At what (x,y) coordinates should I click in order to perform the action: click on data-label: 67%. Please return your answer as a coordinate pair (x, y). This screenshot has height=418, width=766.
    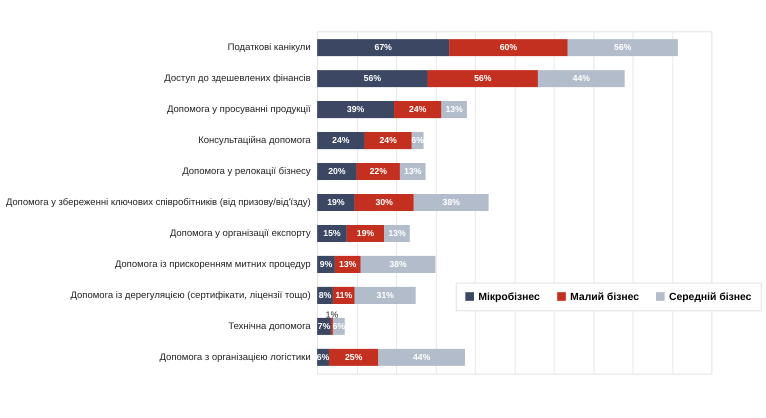
    Looking at the image, I should click on (383, 47).